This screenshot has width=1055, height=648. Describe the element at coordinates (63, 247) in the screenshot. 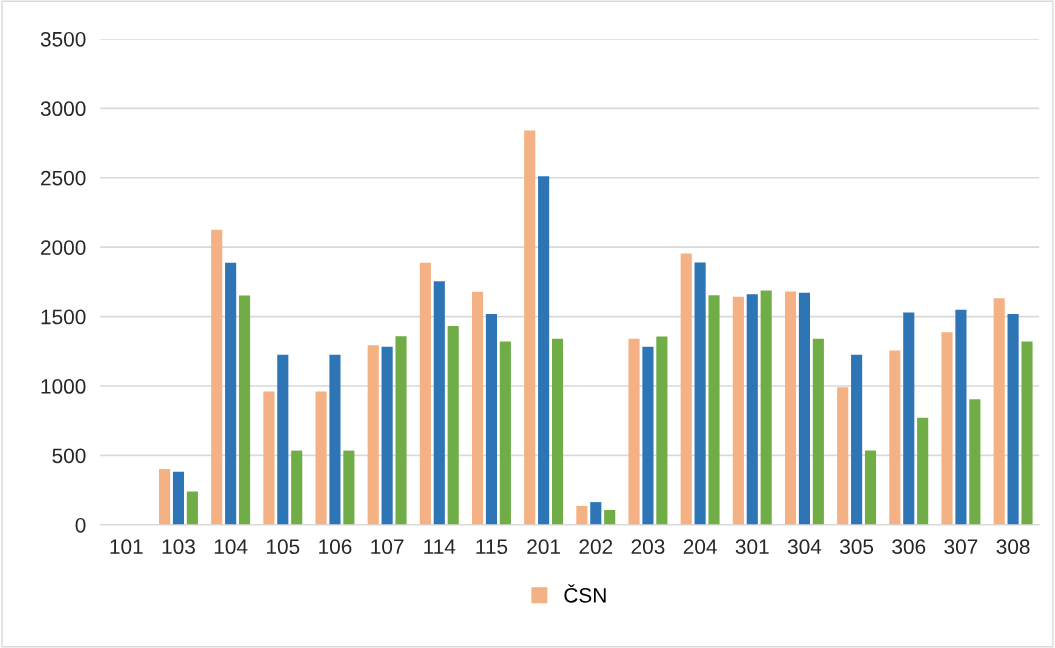

I see `y-tick-label: 2000` at that location.